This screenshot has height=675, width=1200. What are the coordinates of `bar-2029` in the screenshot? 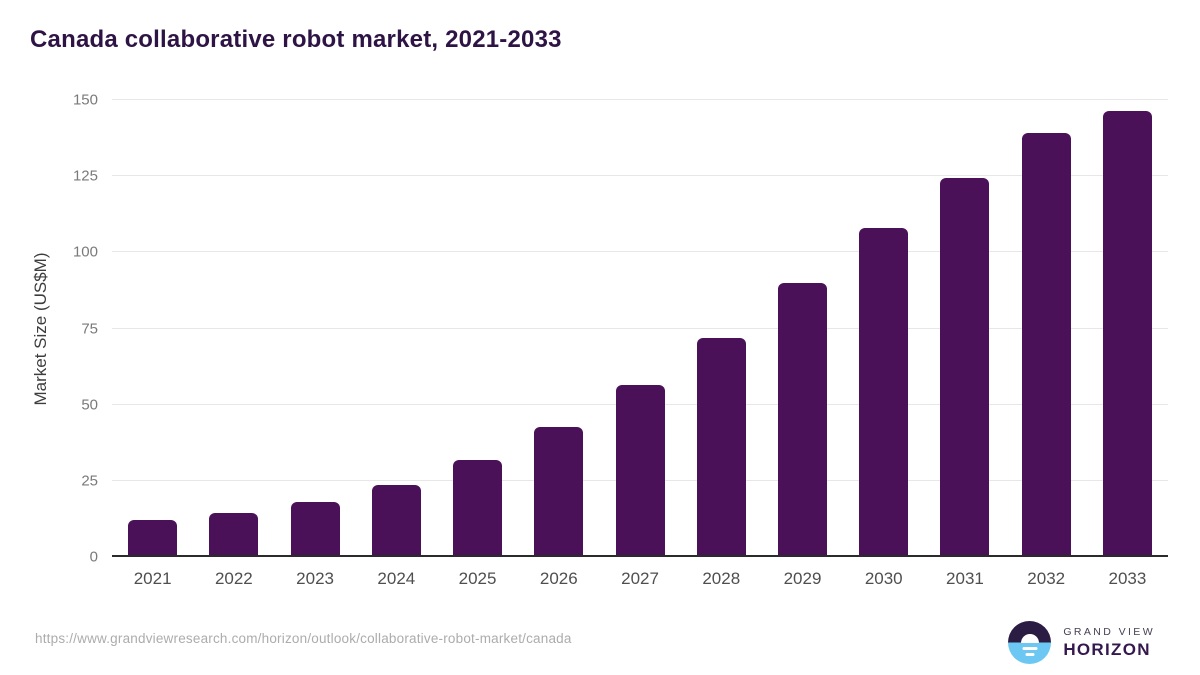 It's located at (802, 419).